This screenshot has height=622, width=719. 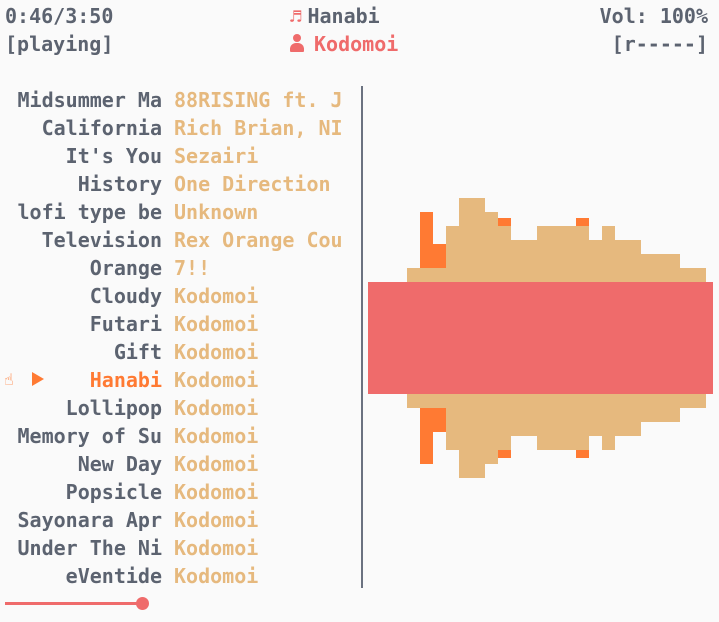 What do you see at coordinates (90, 100) in the screenshot?
I see `track-title: Midsummer Ma` at bounding box center [90, 100].